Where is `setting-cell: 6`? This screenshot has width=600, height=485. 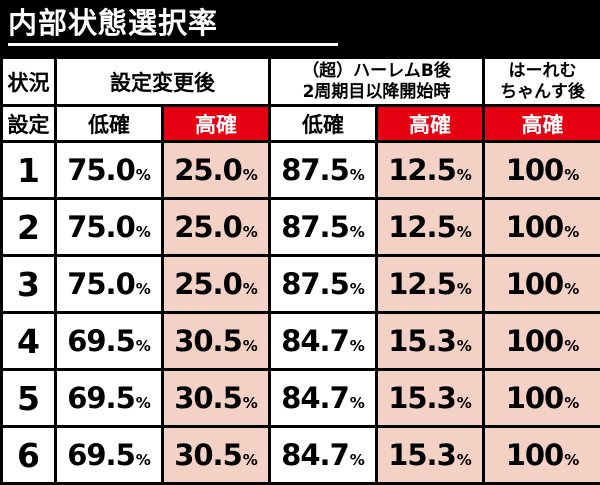
setting-cell: 6 is located at coordinates (28, 455).